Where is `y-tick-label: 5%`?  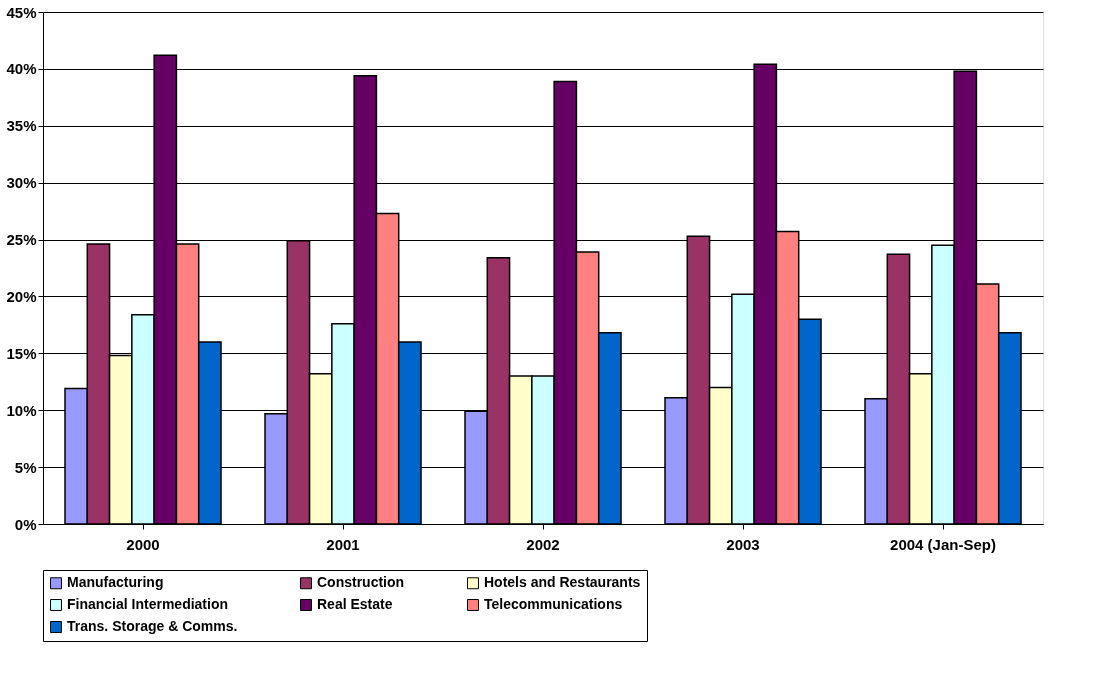 y-tick-label: 5% is located at coordinates (25, 467).